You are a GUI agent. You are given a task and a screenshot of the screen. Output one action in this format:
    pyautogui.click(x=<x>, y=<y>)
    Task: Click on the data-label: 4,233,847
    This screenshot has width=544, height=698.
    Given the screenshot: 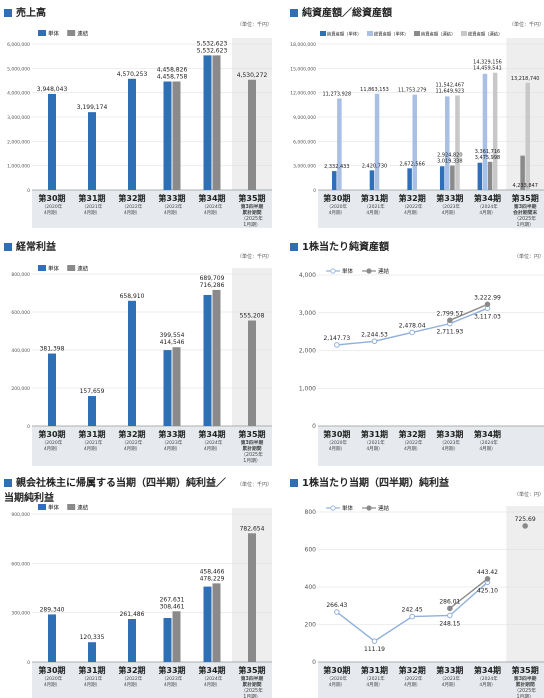 What is the action you would take?
    pyautogui.click(x=524, y=186)
    